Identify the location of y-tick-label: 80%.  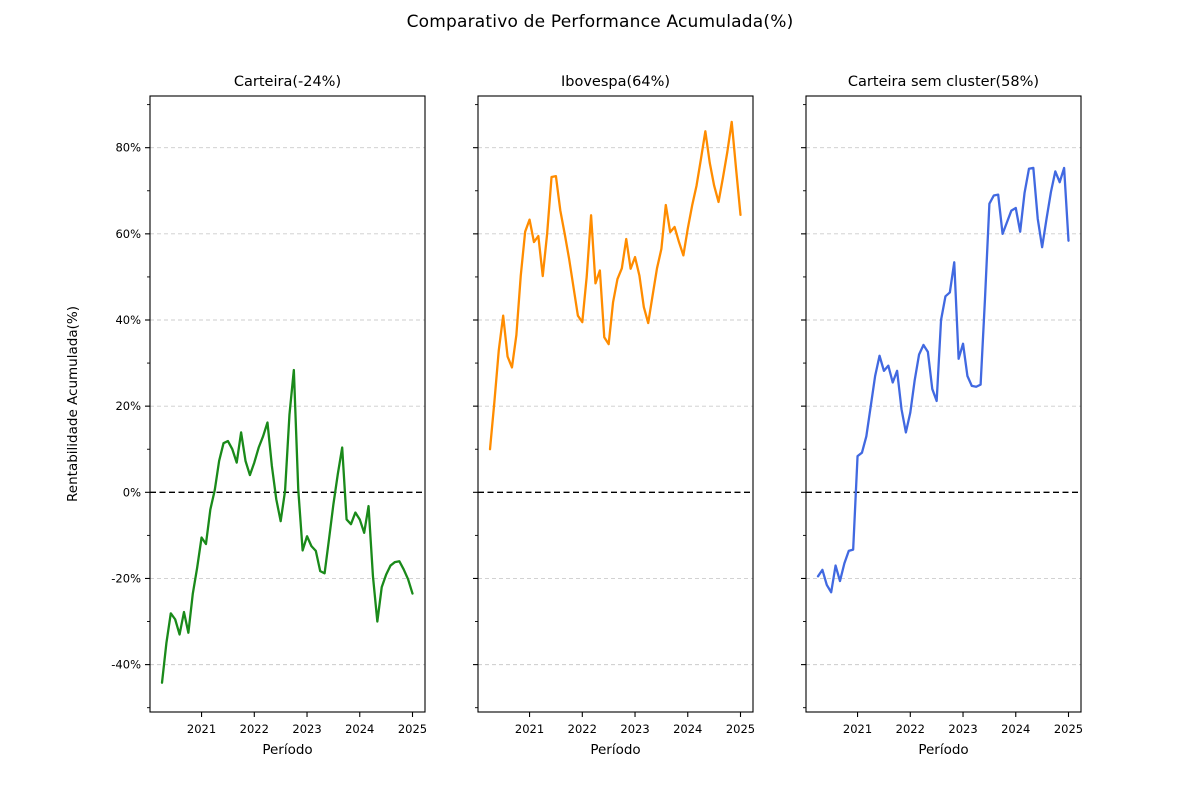
(128, 148).